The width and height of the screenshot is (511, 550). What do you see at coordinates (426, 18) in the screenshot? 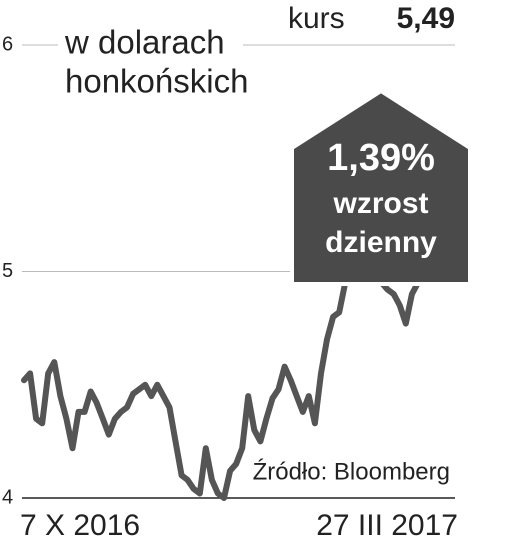
I see `price-value: 5,49` at bounding box center [426, 18].